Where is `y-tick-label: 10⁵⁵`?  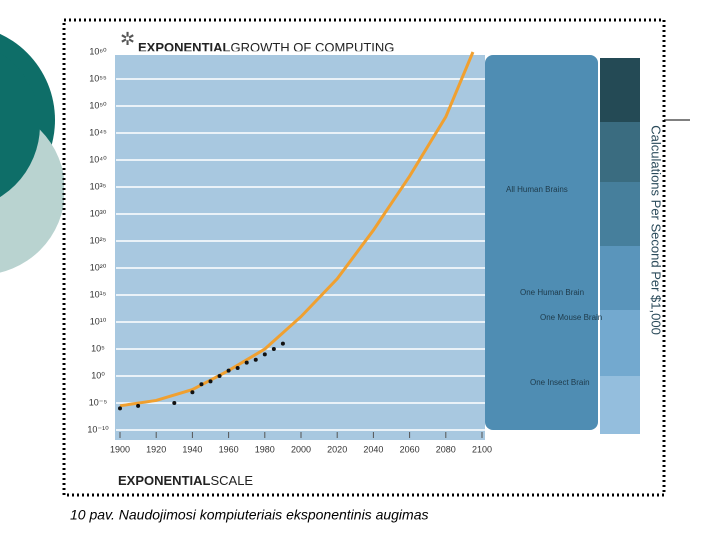 y-tick-label: 10⁵⁵ is located at coordinates (98, 78).